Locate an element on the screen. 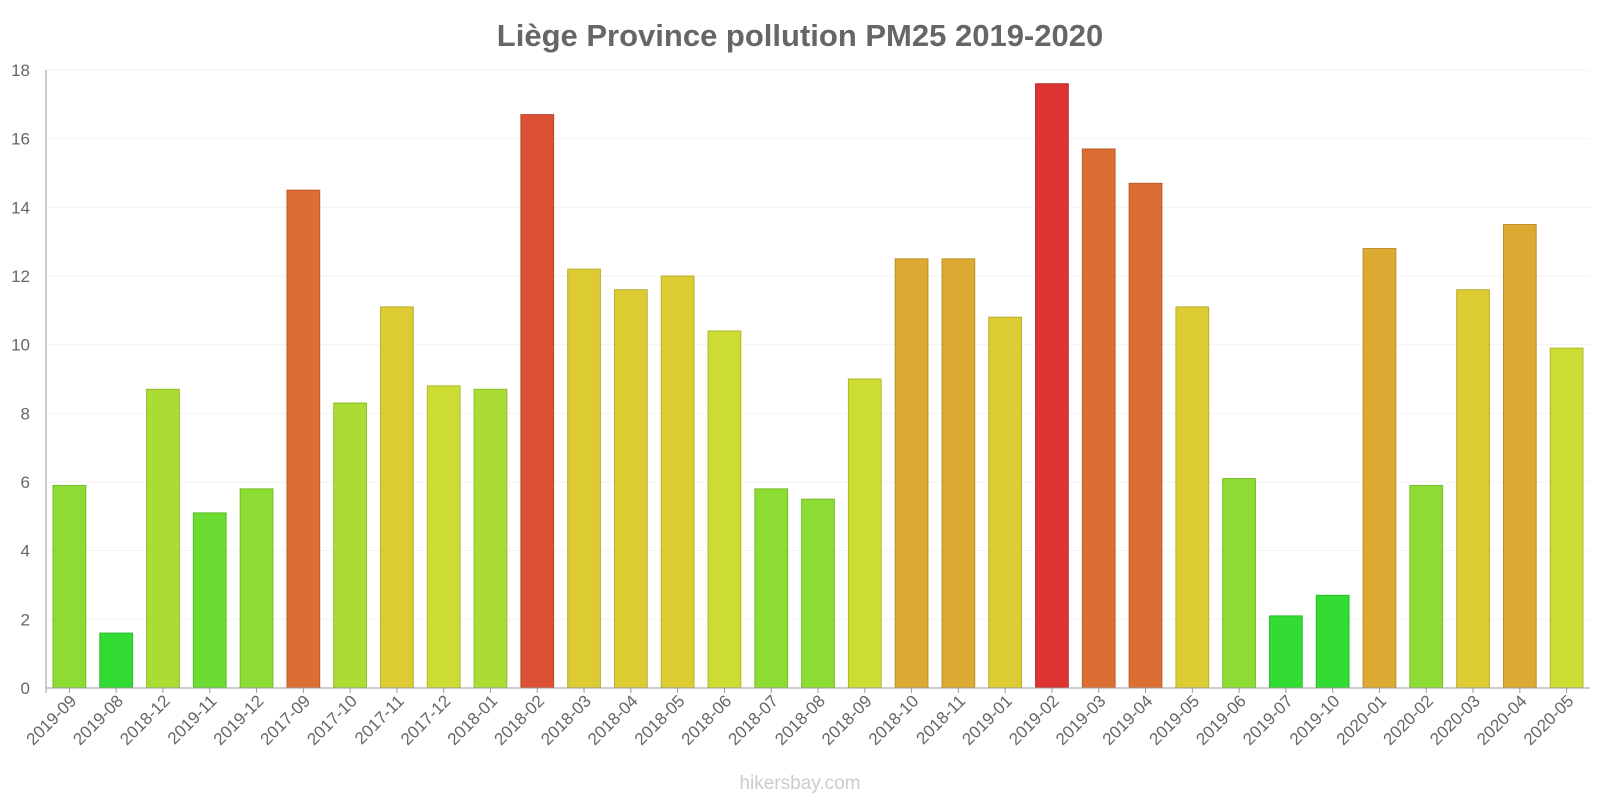  x-tick-label: 2018-05 is located at coordinates (660, 720).